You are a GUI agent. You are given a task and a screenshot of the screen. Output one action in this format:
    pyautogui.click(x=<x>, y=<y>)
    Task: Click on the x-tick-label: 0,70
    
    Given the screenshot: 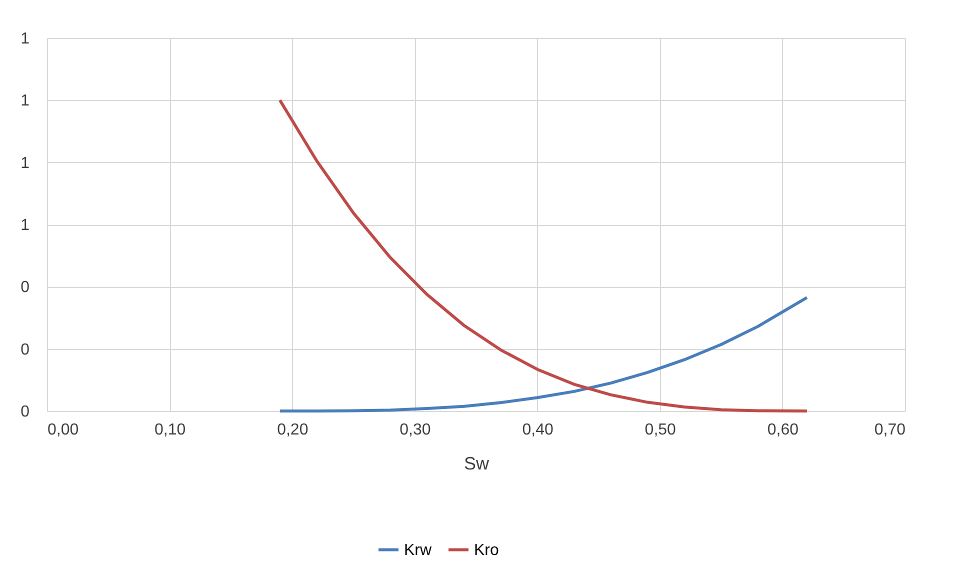 What is the action you would take?
    pyautogui.click(x=890, y=430)
    